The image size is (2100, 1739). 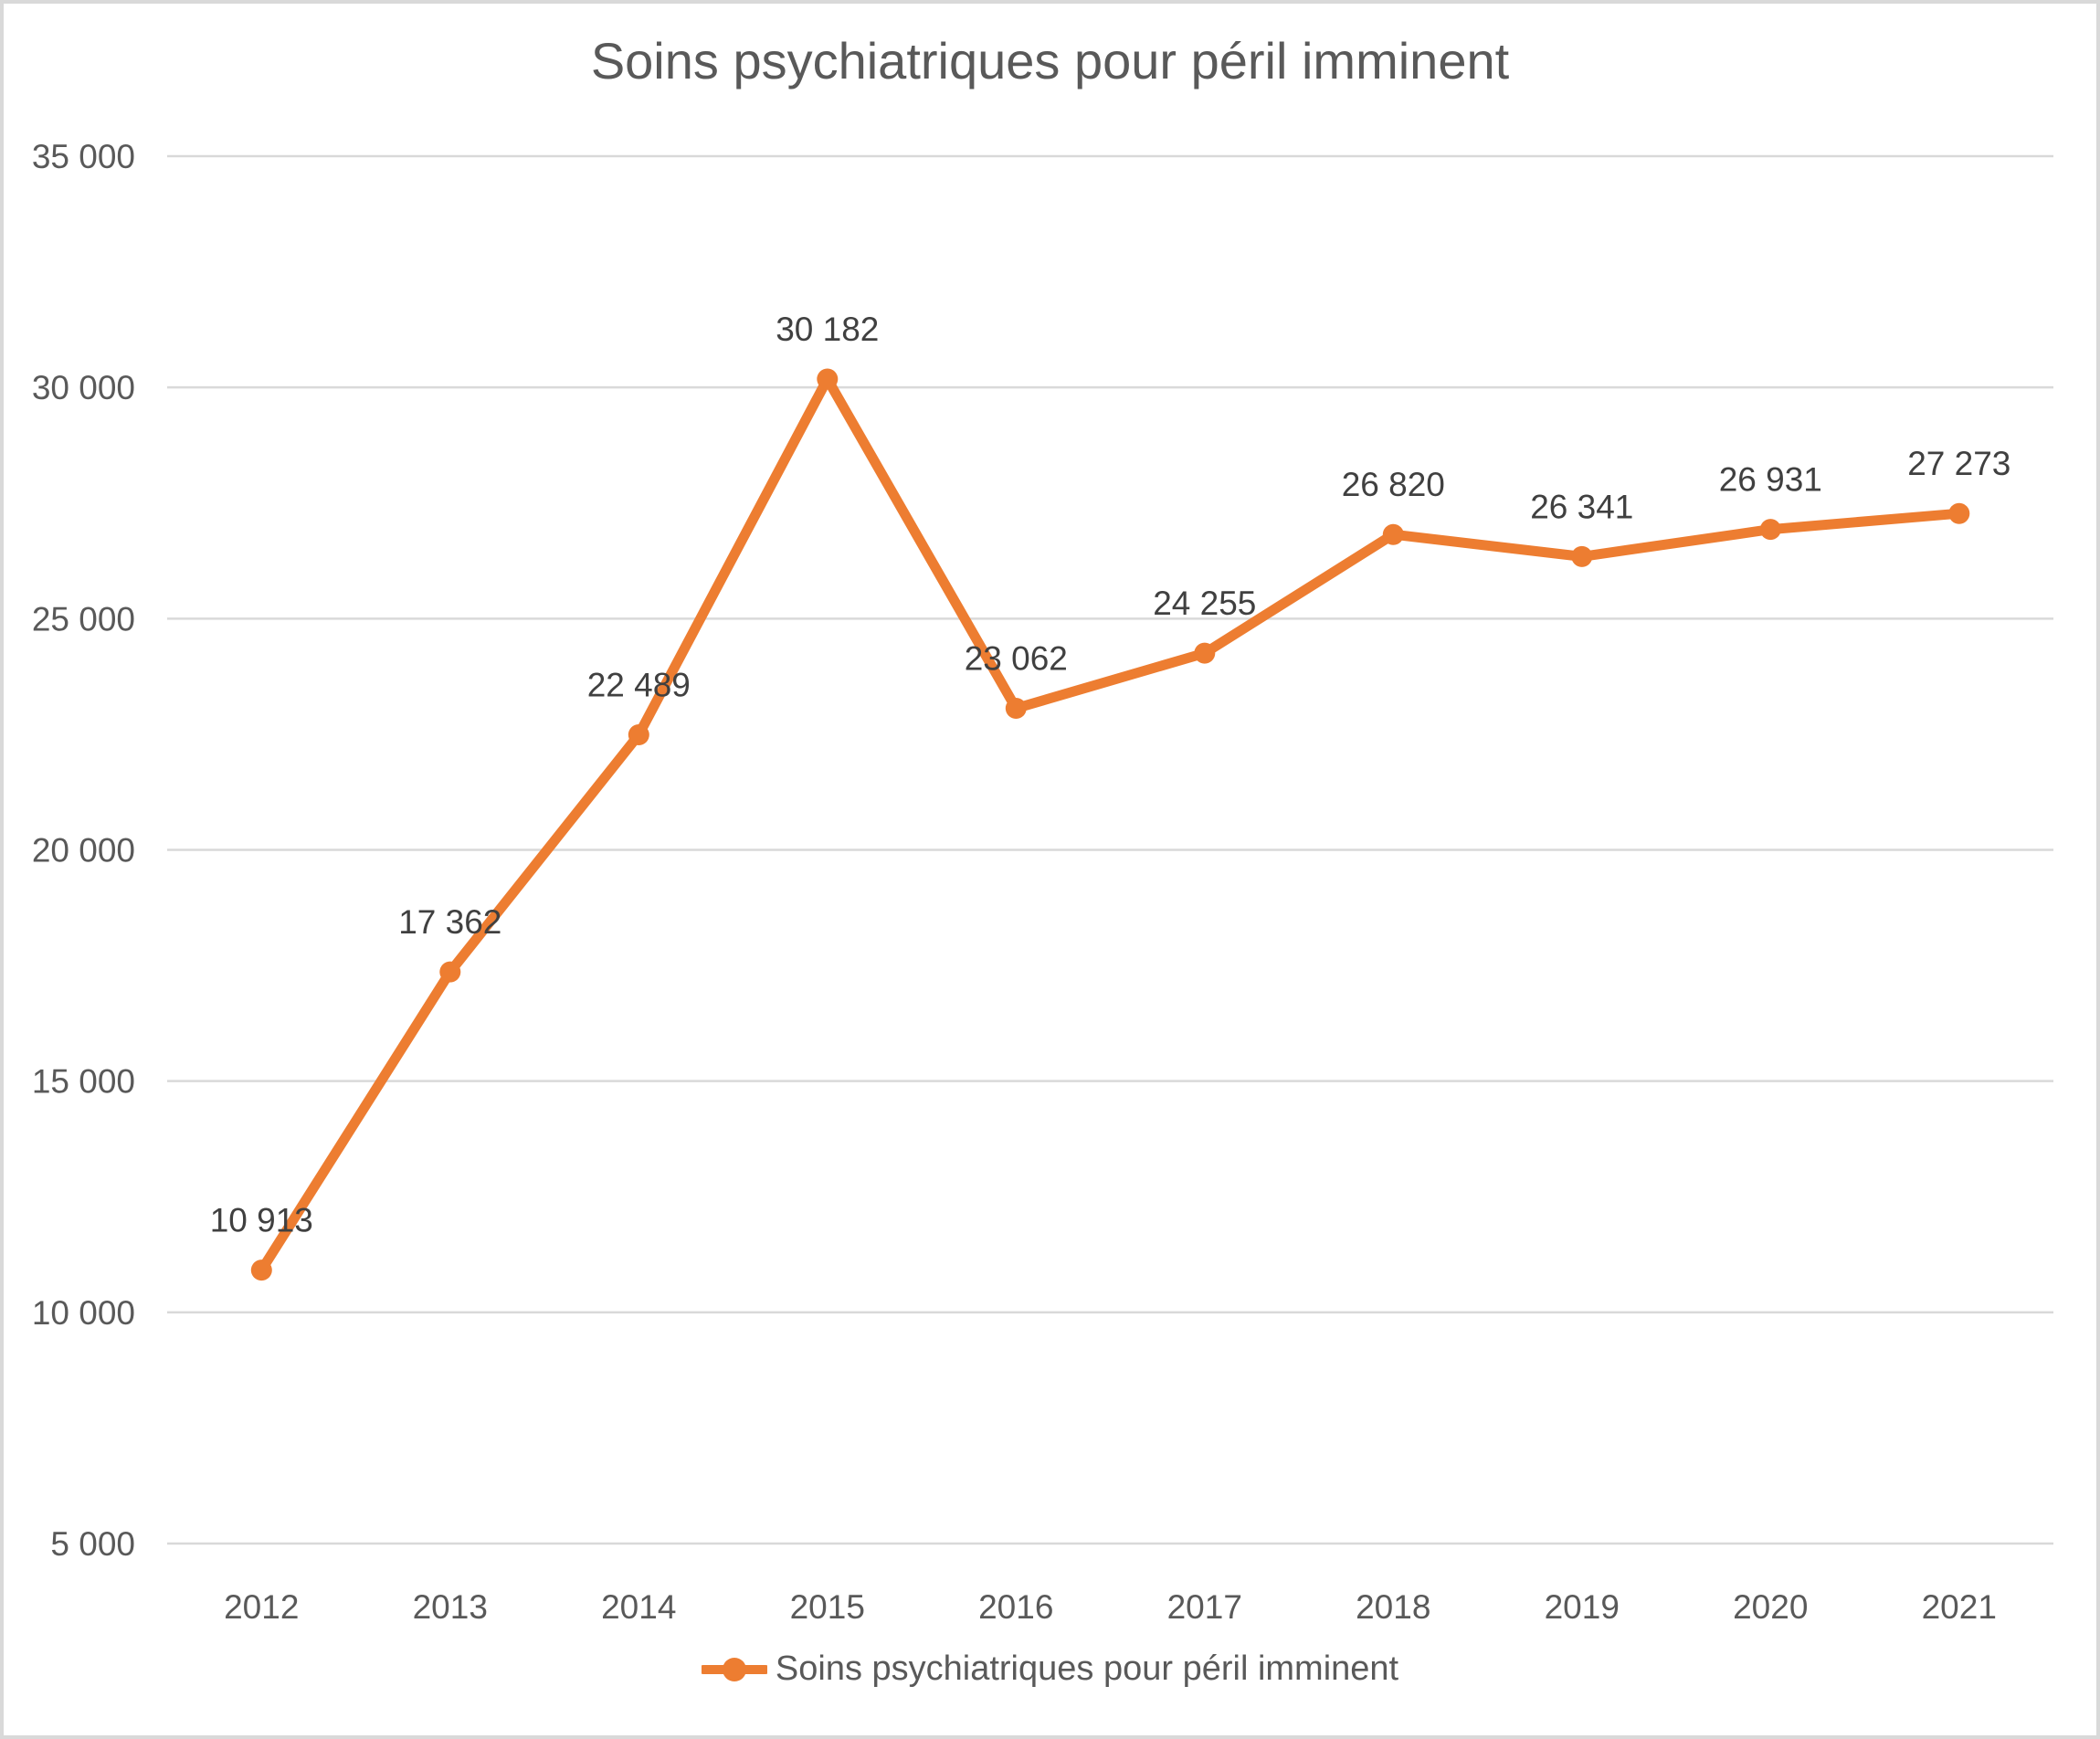 I want to click on data-point-label: 26 931, so click(x=1771, y=480).